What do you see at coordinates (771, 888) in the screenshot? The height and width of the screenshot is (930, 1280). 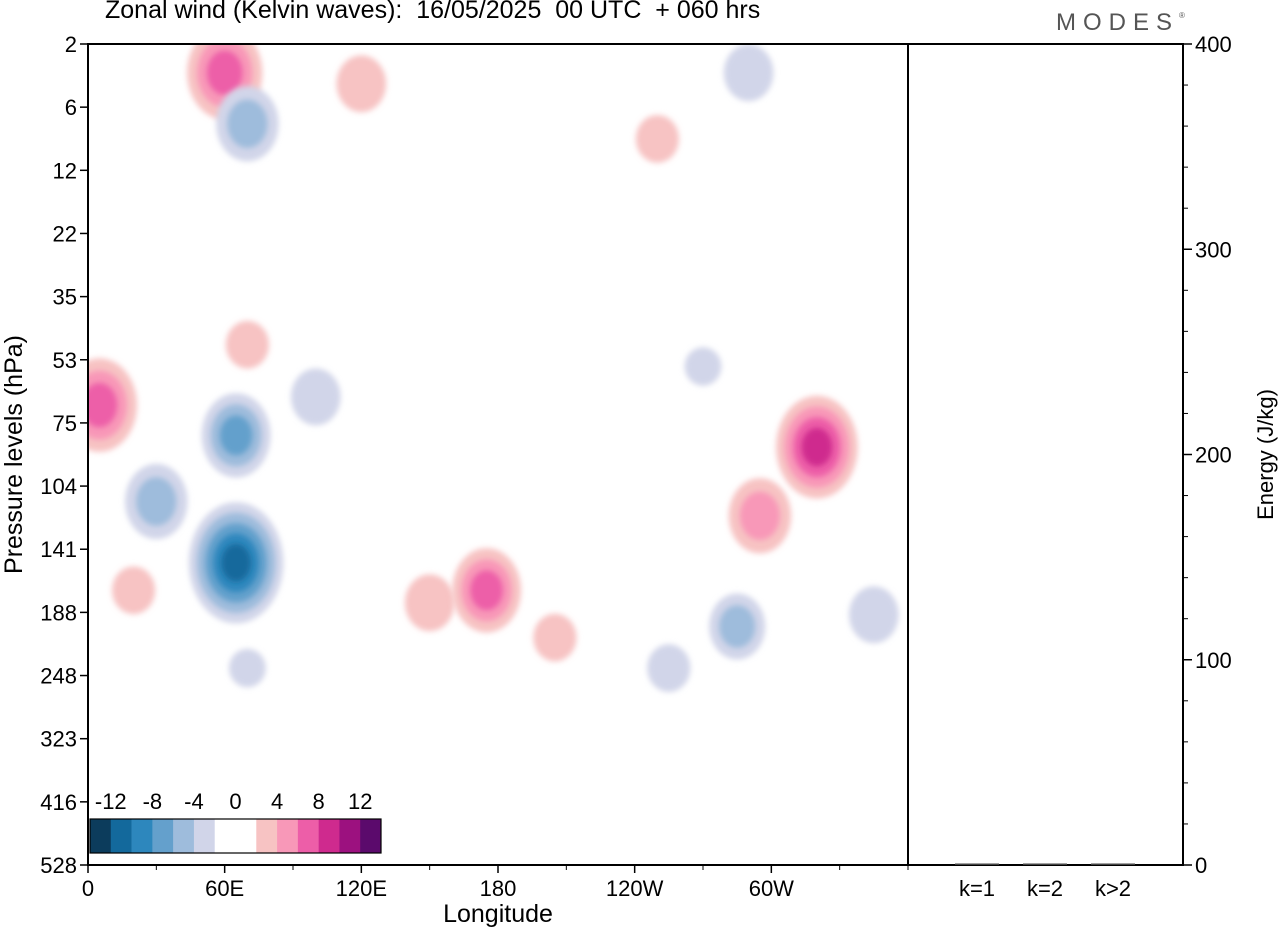 I see `x-tick-label: 60W` at bounding box center [771, 888].